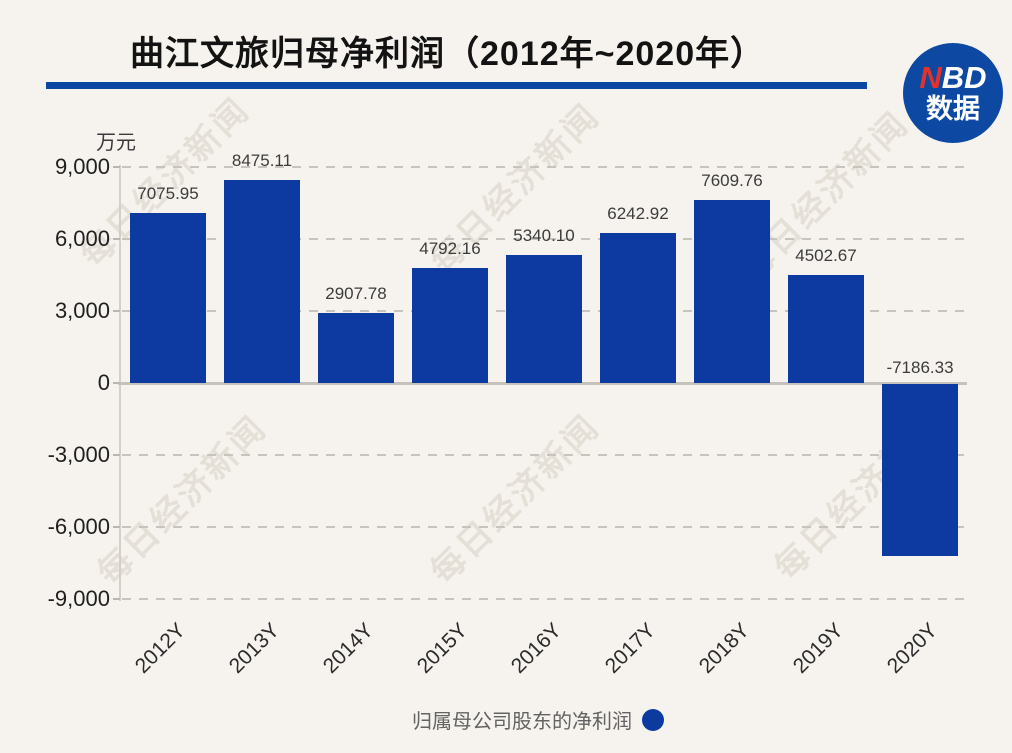 This screenshot has width=1012, height=753. Describe the element at coordinates (964, 77) in the screenshot. I see `nbd-logo-letters-bd: BD` at that location.